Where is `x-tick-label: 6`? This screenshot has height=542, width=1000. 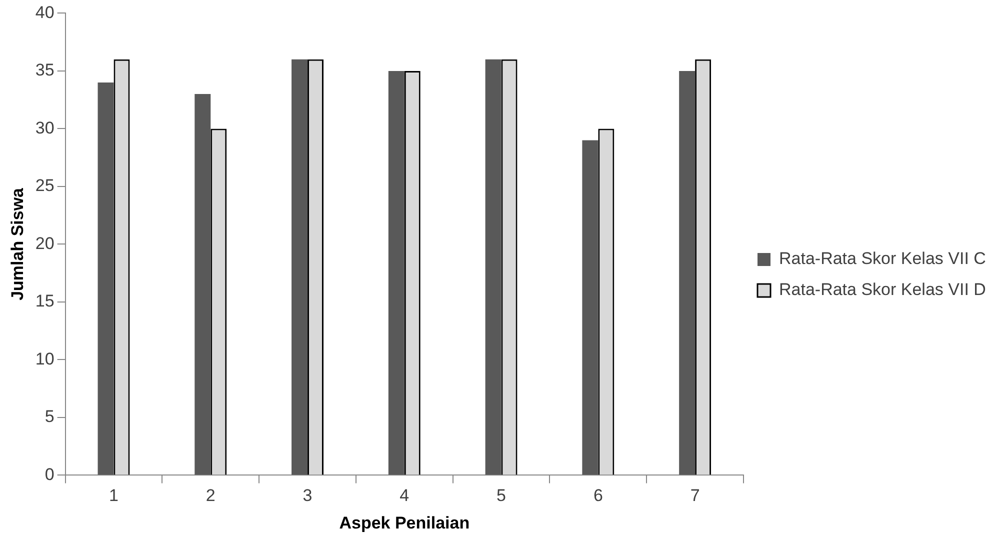 x-tick-label: 6 is located at coordinates (598, 496).